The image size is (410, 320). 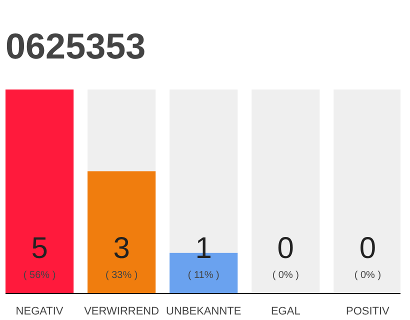 What do you see at coordinates (76, 46) in the screenshot?
I see `chart-title: 0625353` at bounding box center [76, 46].